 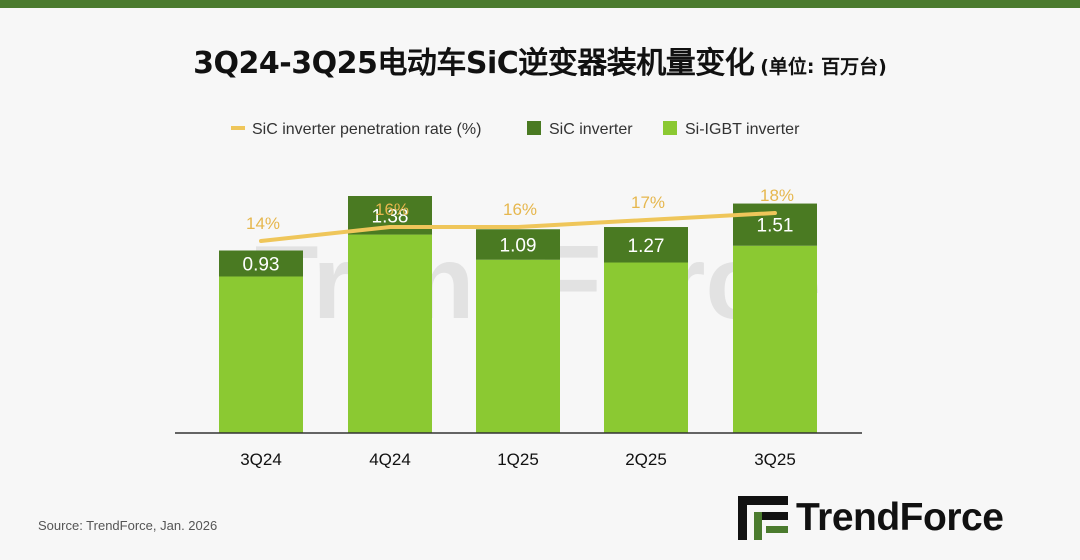 What do you see at coordinates (646, 347) in the screenshot?
I see `bar-igbt-2Q25` at bounding box center [646, 347].